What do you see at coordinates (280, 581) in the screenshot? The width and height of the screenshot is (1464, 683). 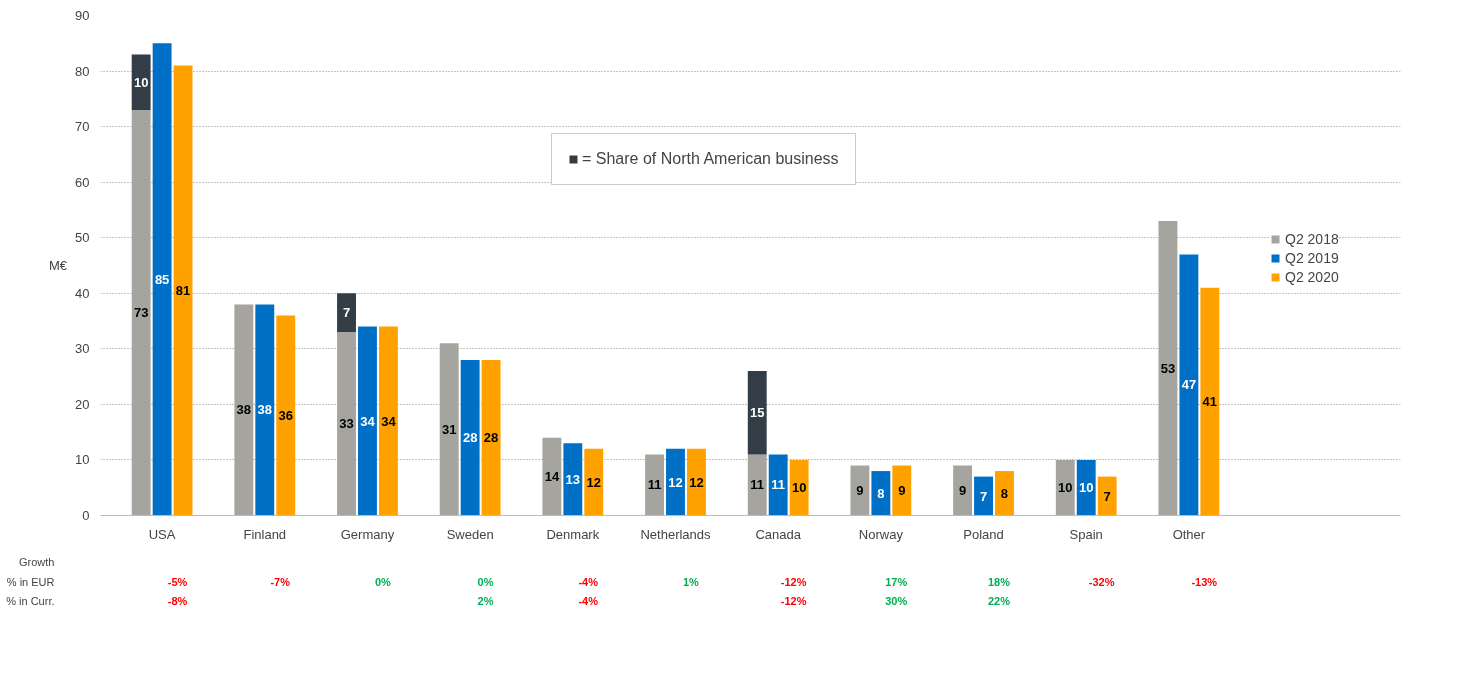 I see `text: -7%` at bounding box center [280, 581].